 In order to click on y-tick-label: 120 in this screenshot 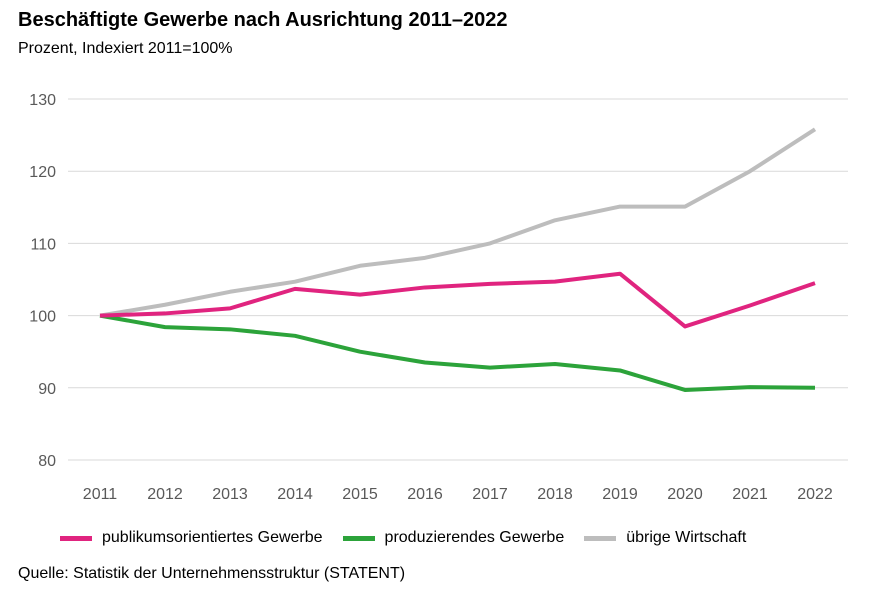, I will do `click(42, 172)`.